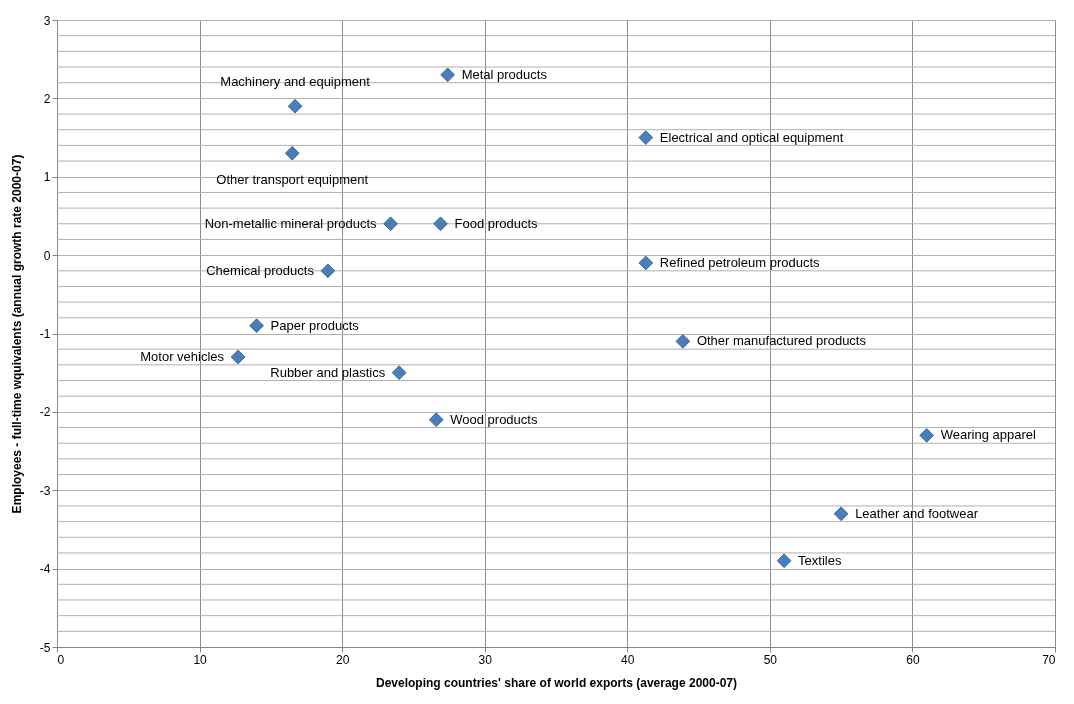 The width and height of the screenshot is (1074, 704). Describe the element at coordinates (260, 270) in the screenshot. I see `annotation: Chemical products` at that location.